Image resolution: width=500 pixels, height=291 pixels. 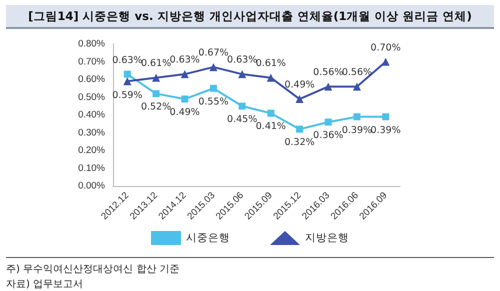 What do you see at coordinates (213, 53) in the screenshot?
I see `data-label: 0.67%` at bounding box center [213, 53].